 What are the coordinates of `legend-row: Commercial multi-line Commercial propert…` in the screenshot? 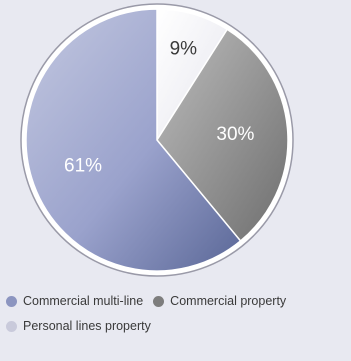 It's located at (178, 301).